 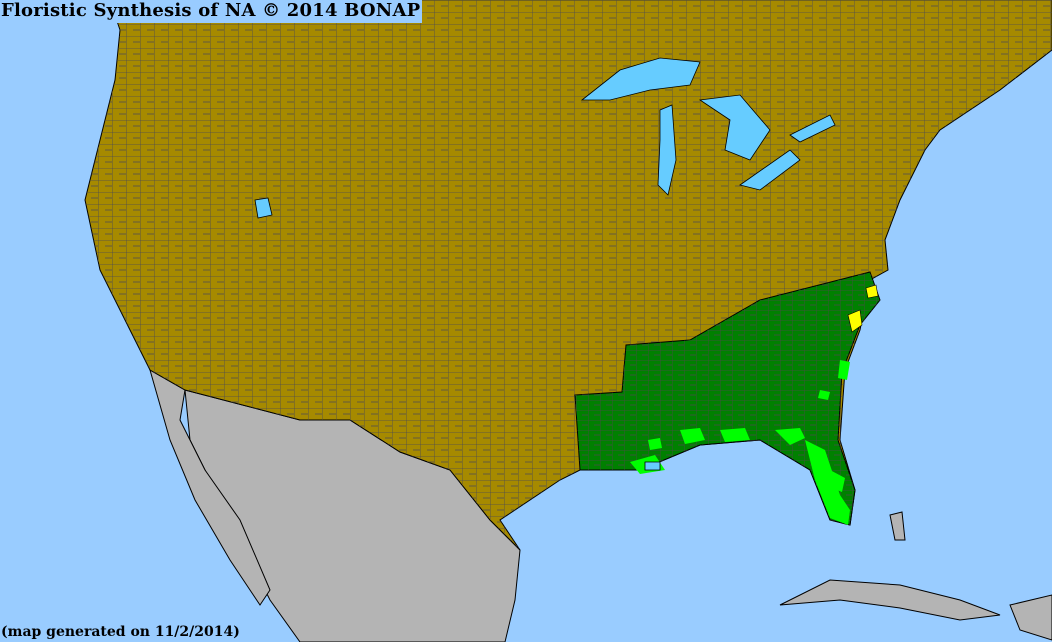 What do you see at coordinates (897, 526) in the screenshot?
I see `andros` at bounding box center [897, 526].